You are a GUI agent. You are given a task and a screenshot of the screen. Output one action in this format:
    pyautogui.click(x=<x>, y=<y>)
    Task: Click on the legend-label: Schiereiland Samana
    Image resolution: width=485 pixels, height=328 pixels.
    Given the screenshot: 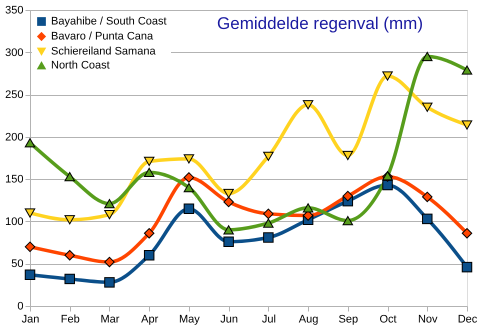 What is the action you would take?
    pyautogui.click(x=103, y=52)
    